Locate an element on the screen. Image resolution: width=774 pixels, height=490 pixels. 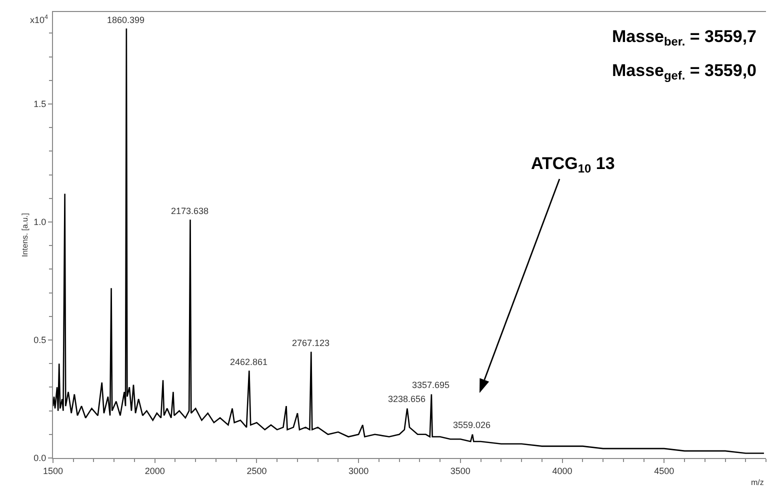
x-tick-label: 1500 is located at coordinates (53, 471).